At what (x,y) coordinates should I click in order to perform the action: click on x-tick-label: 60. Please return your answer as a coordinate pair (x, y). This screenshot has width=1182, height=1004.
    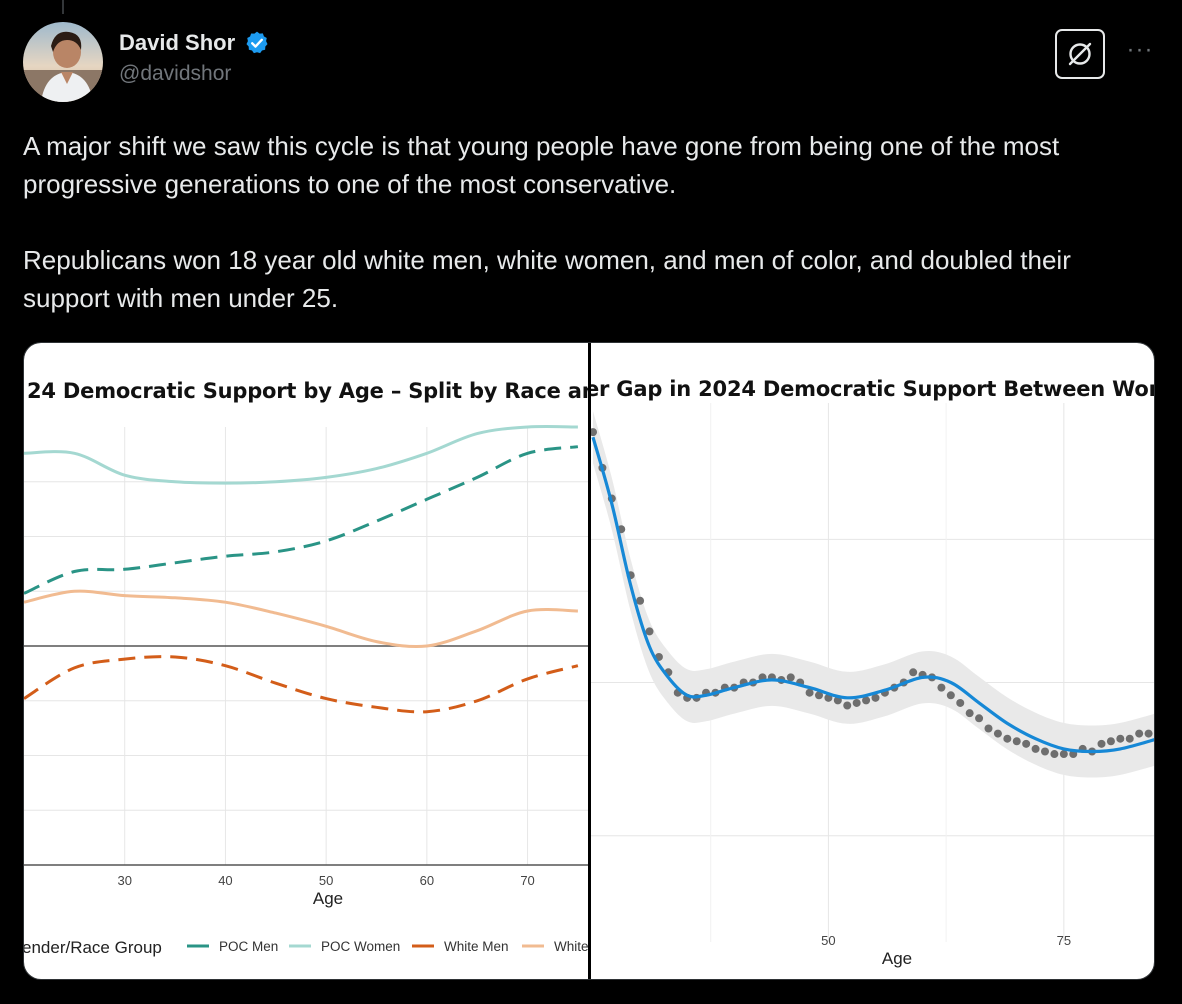
    Looking at the image, I should click on (427, 880).